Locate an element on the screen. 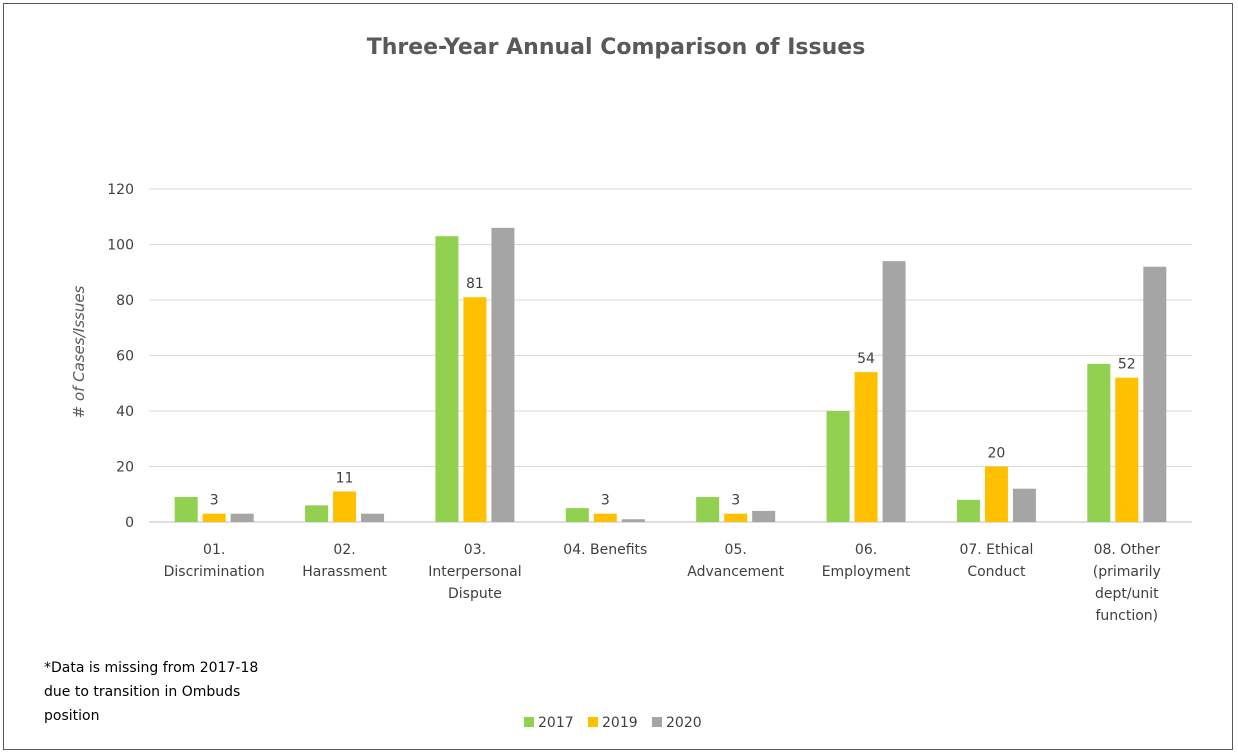 The height and width of the screenshot is (755, 1238). legend-label-2020: 2020 is located at coordinates (684, 723).